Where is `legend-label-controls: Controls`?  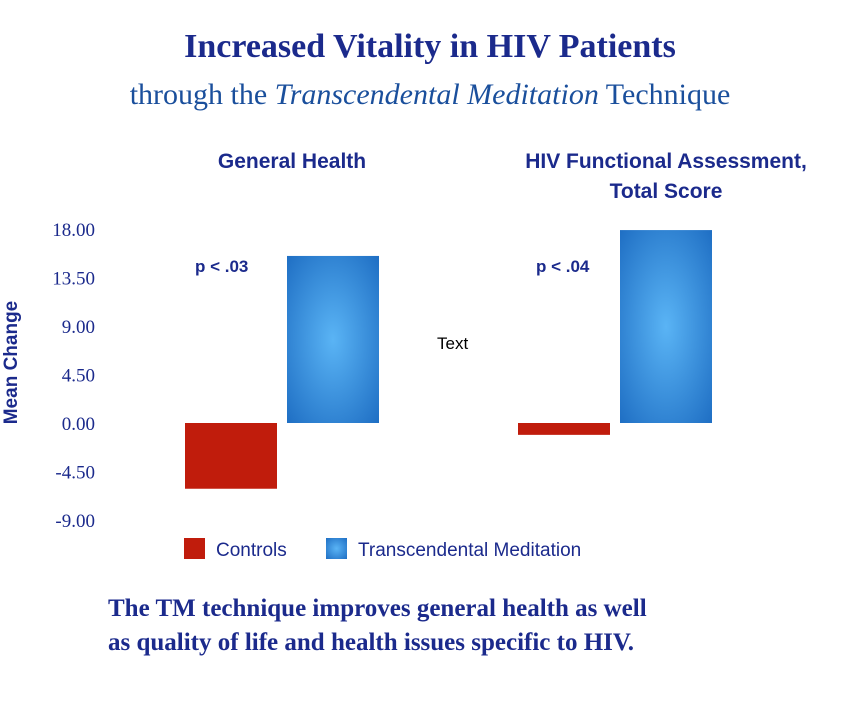 legend-label-controls: Controls is located at coordinates (251, 550).